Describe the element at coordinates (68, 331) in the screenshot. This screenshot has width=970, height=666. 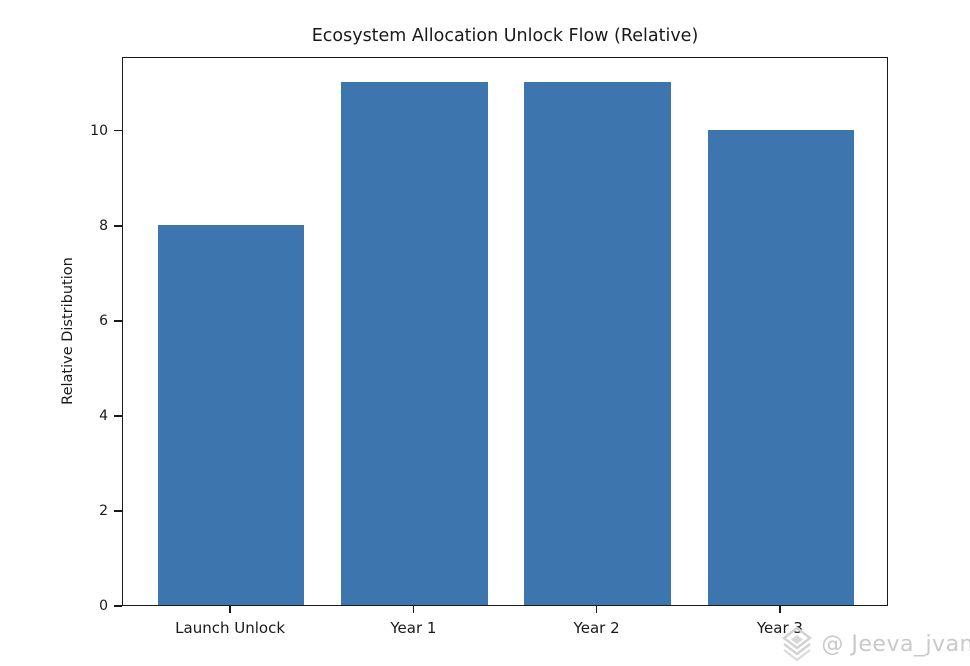
I see `y-axis-label: Relative Distribution` at that location.